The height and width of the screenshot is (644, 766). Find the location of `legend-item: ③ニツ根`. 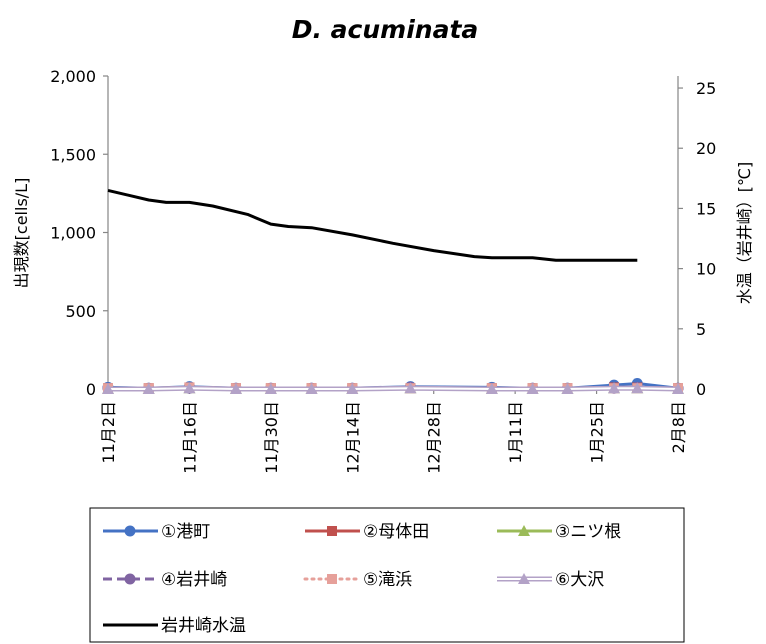

legend-item: ③ニツ根 is located at coordinates (559, 532).